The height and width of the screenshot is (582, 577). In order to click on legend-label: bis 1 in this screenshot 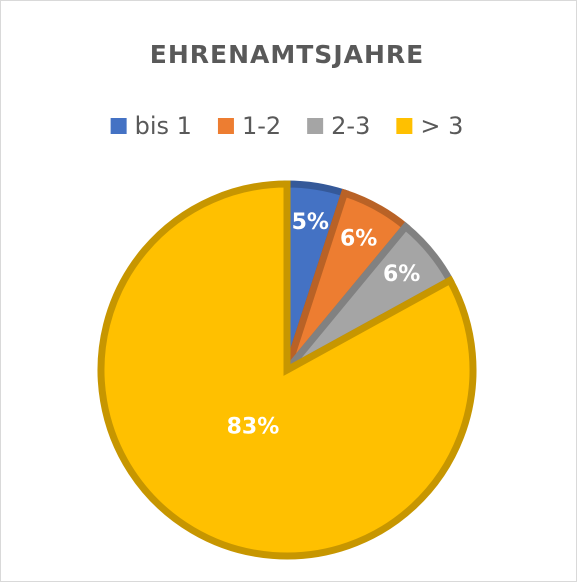, I will do `click(163, 126)`.